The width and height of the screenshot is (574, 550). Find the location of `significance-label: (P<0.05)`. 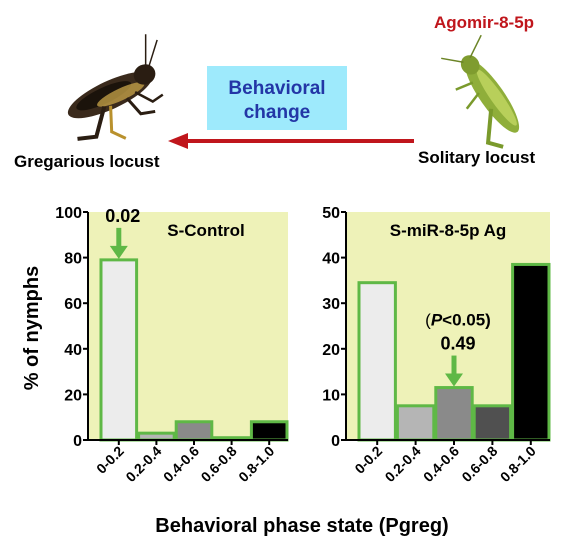

significance-label: (P<0.05) is located at coordinates (458, 320).